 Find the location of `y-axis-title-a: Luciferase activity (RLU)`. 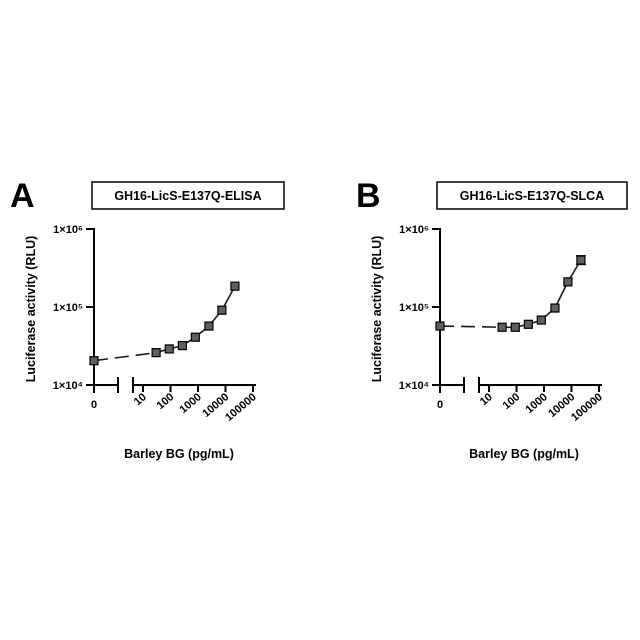

y-axis-title-a: Luciferase activity (RLU) is located at coordinates (31, 309).